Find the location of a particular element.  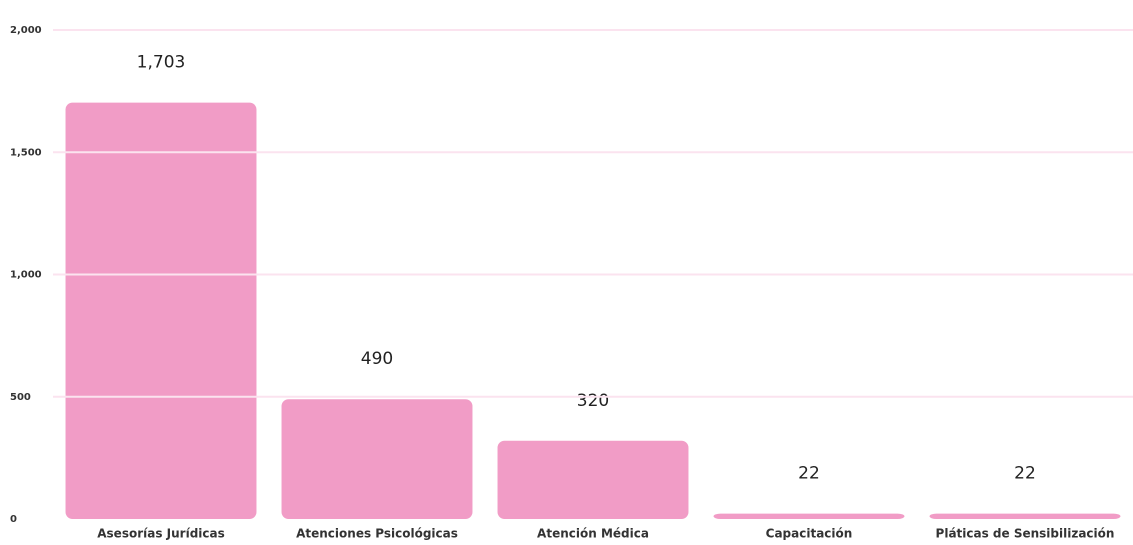

value-label: 490 is located at coordinates (377, 359).